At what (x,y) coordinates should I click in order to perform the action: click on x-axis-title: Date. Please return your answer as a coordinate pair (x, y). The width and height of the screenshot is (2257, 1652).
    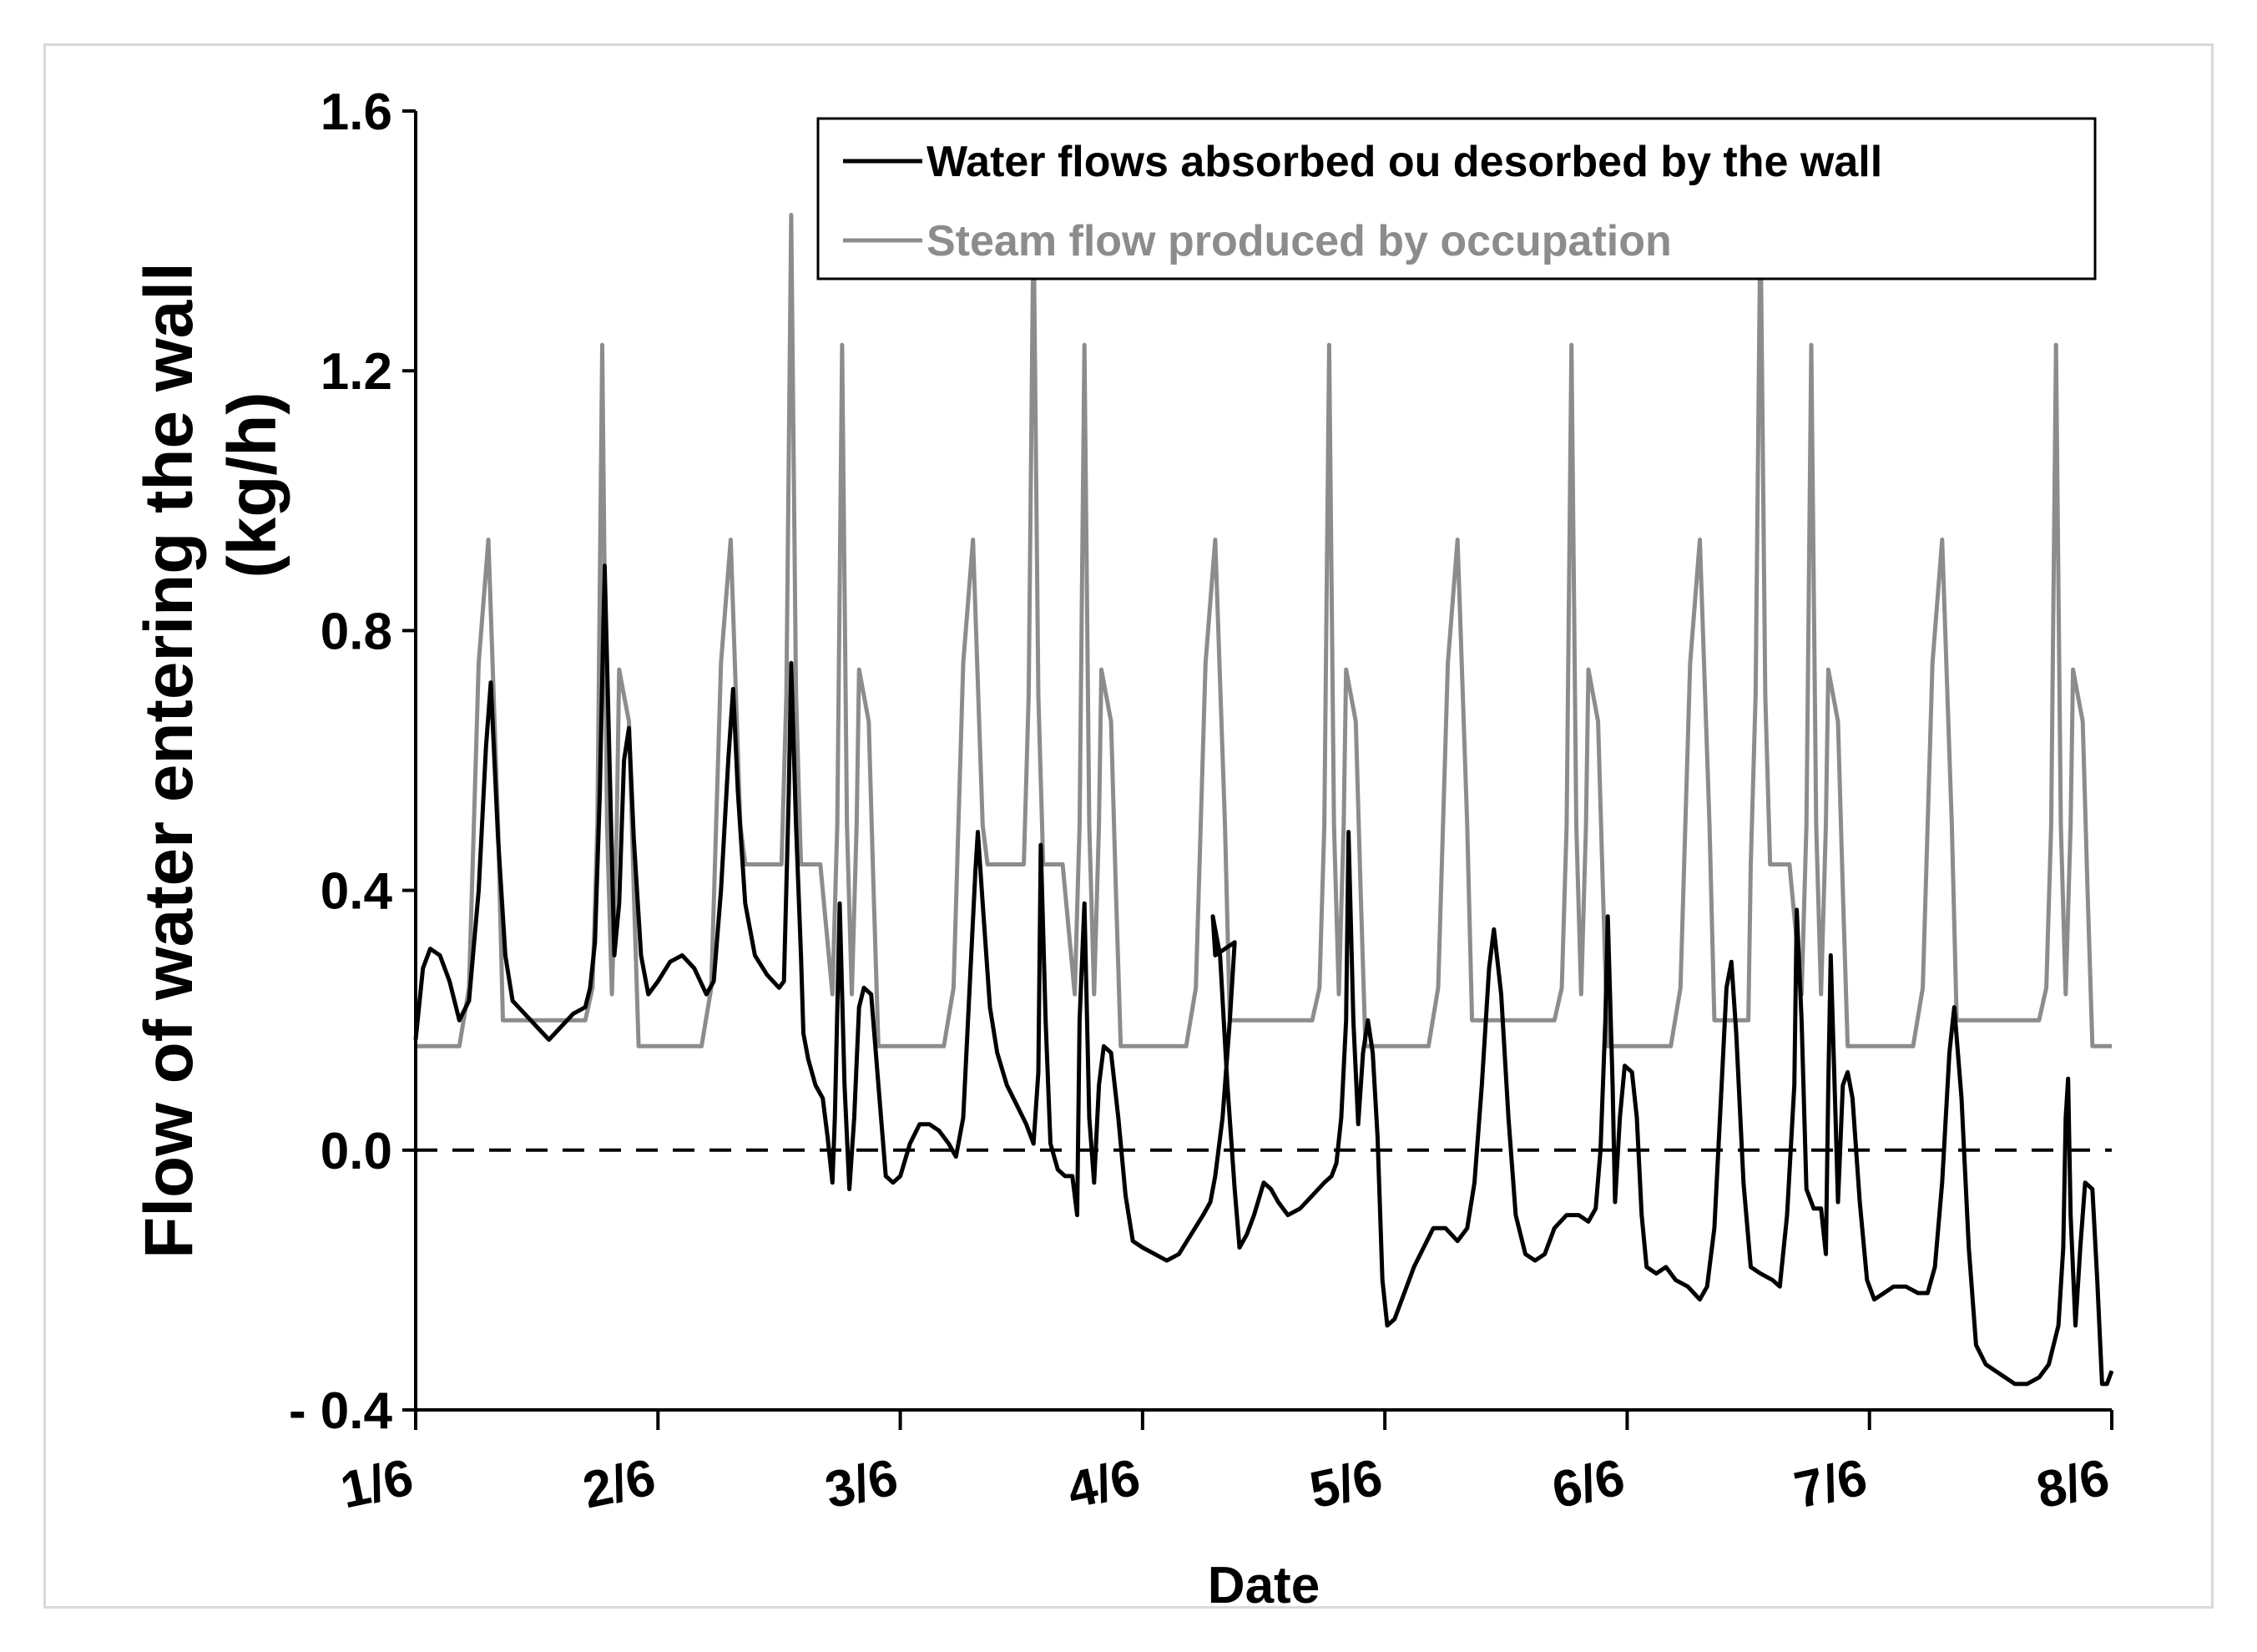
    Looking at the image, I should click on (1264, 1585).